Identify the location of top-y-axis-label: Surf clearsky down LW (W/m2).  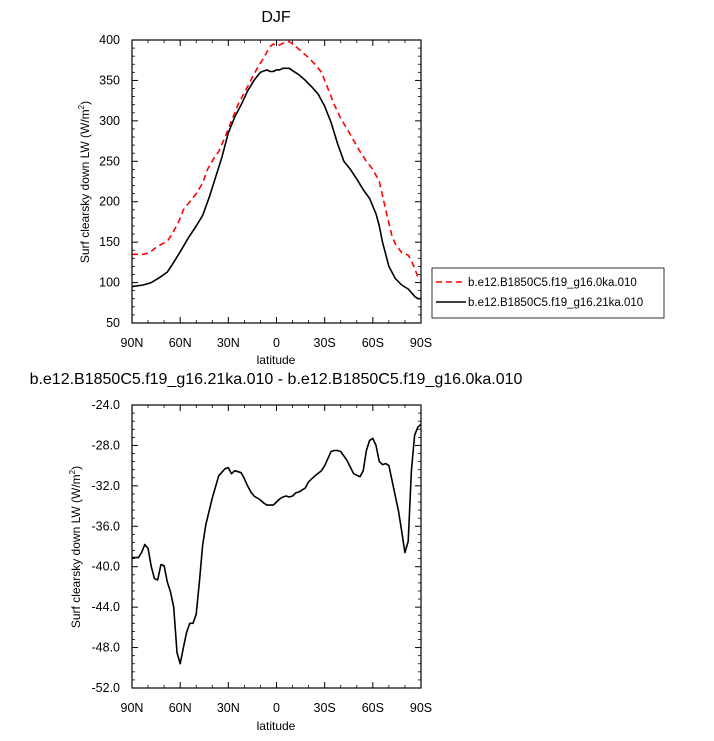
(84, 182).